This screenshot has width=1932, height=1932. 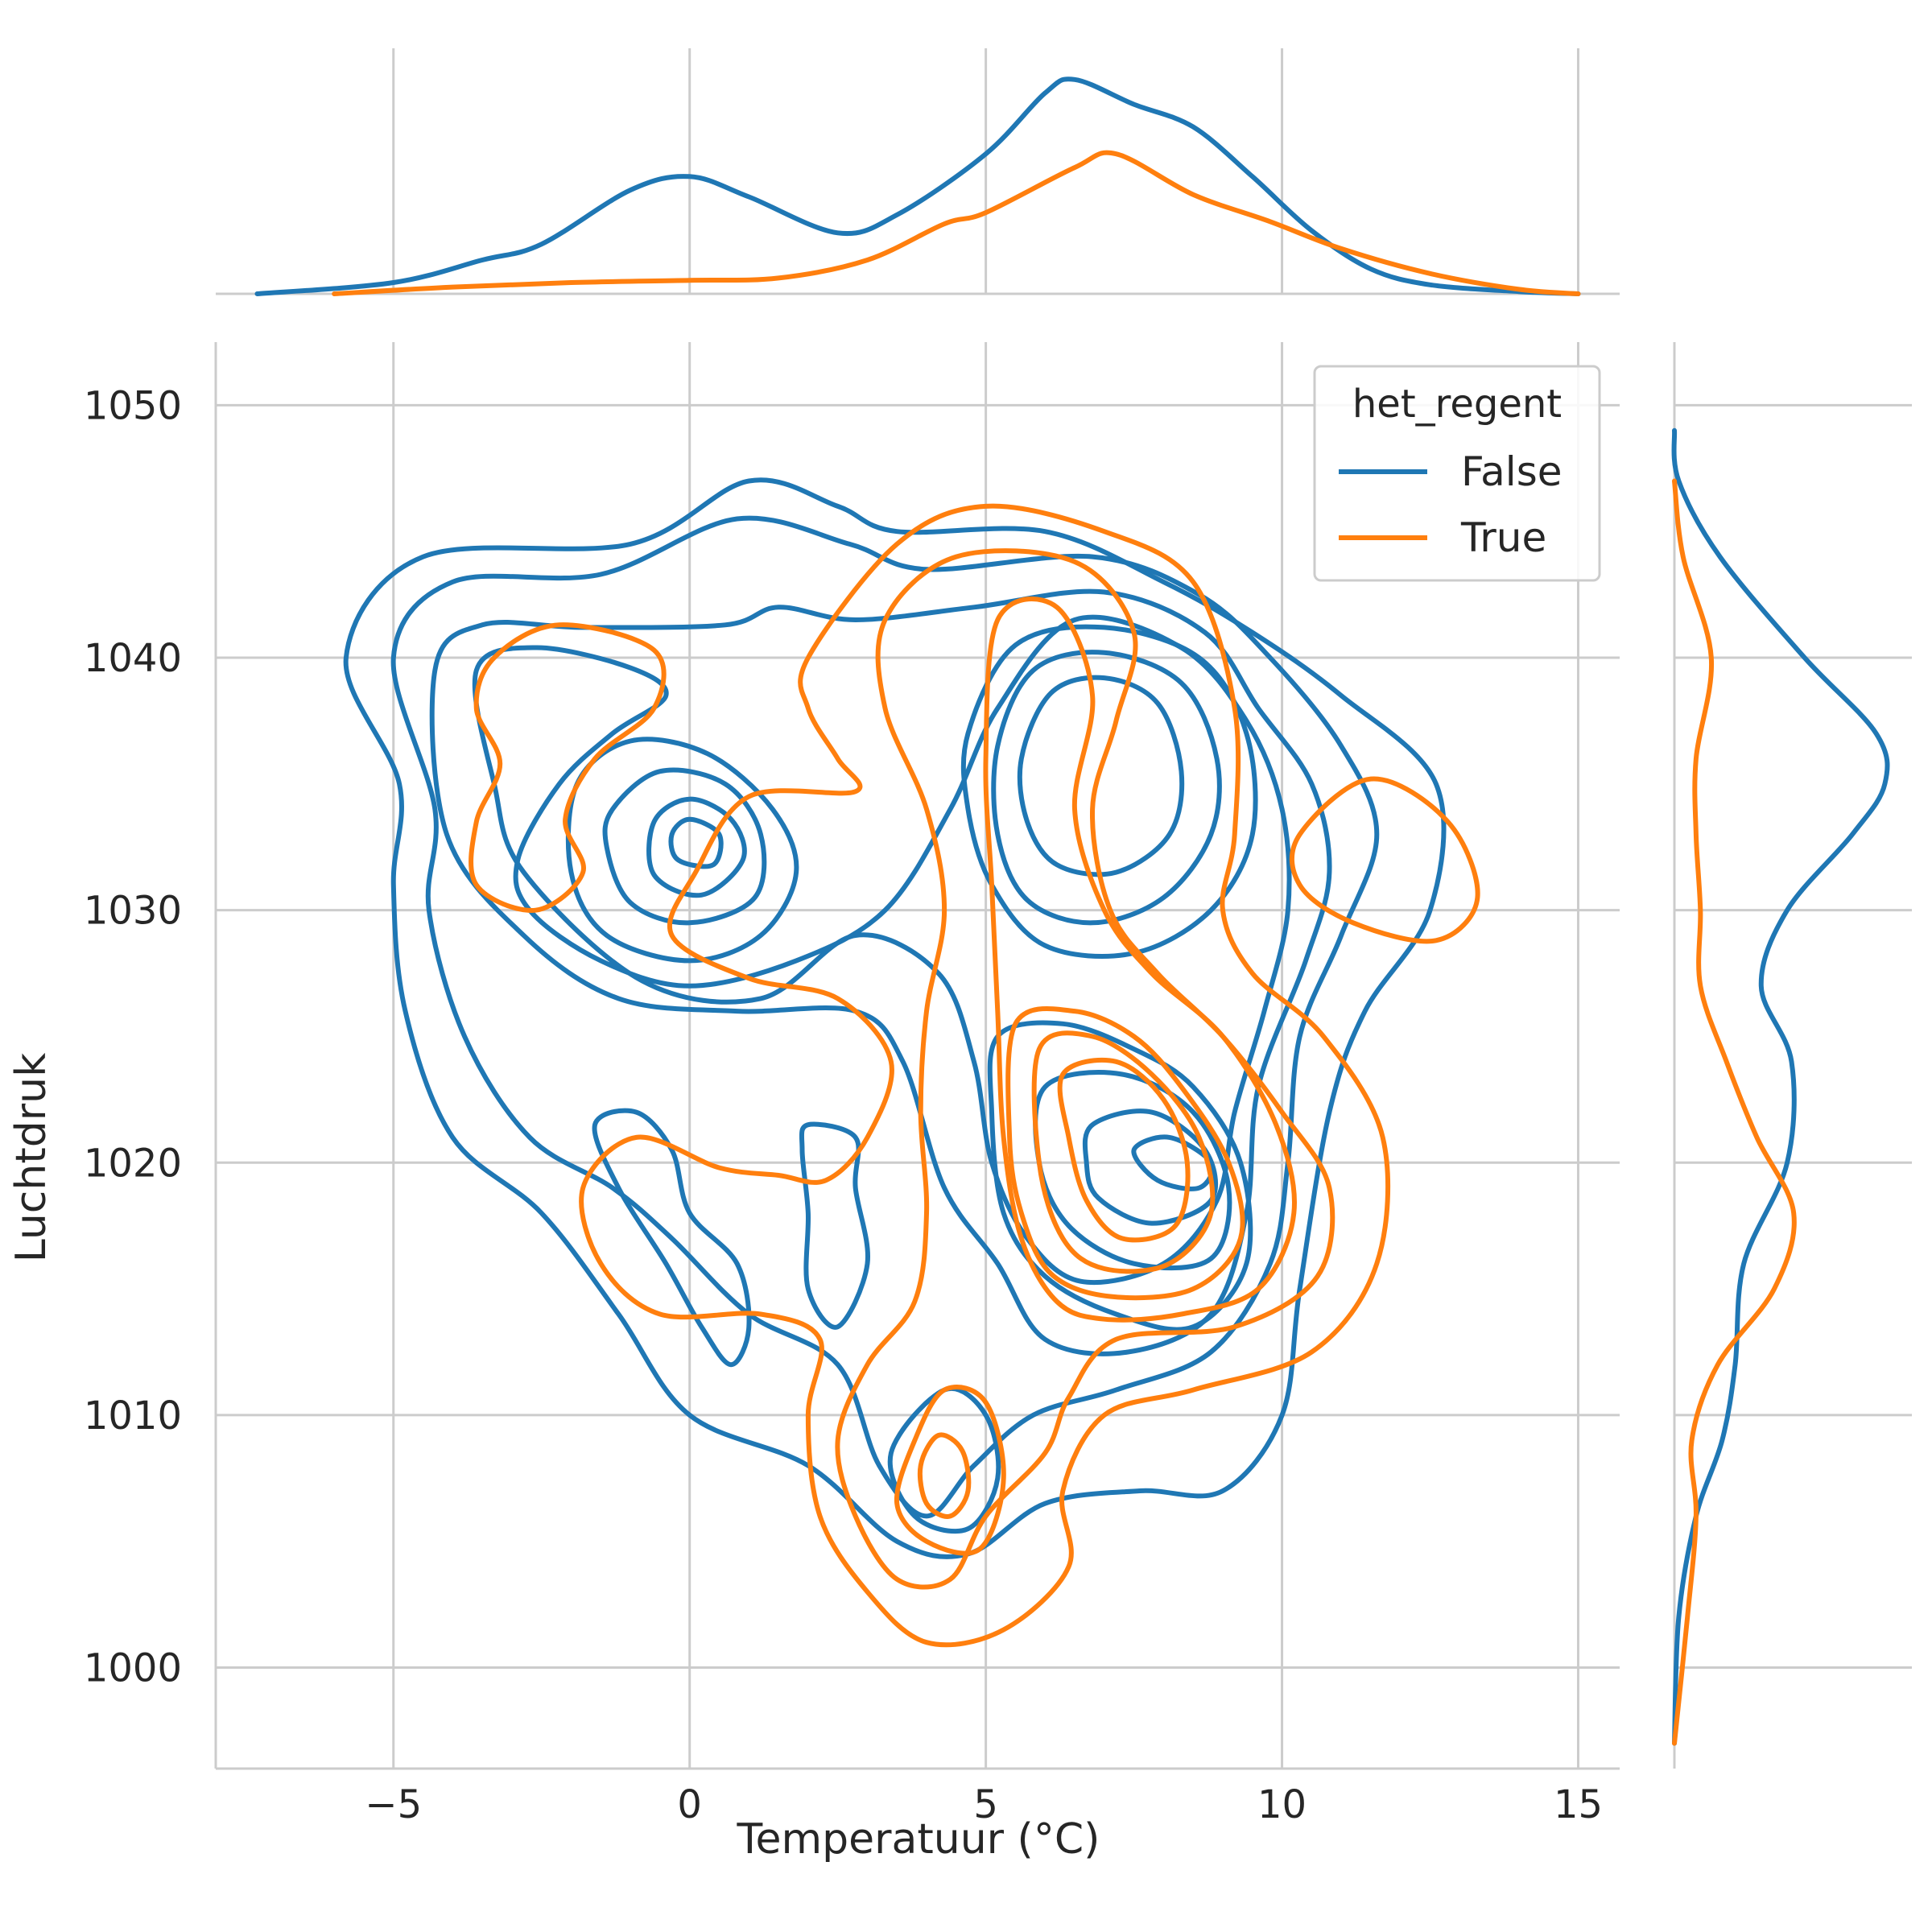 I want to click on x-tick-label: 5, so click(x=985, y=1804).